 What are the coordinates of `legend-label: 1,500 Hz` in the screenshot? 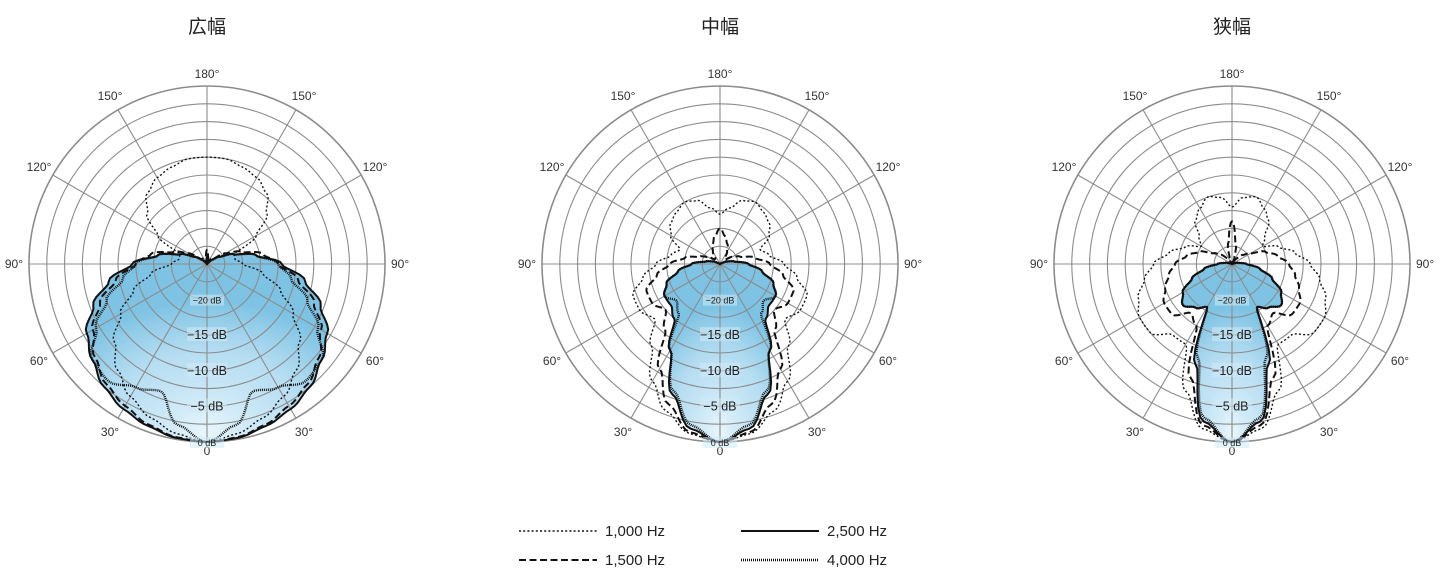 It's located at (635, 560).